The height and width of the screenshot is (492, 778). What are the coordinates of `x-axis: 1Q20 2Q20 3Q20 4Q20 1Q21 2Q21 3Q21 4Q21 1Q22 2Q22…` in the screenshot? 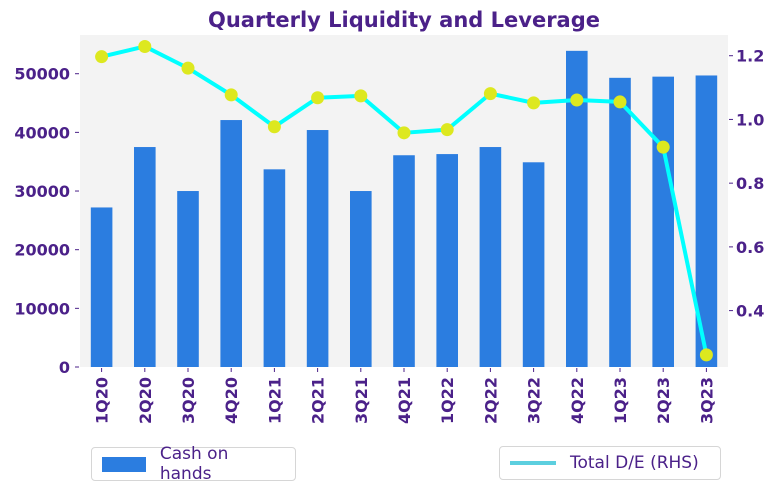 It's located at (404, 396).